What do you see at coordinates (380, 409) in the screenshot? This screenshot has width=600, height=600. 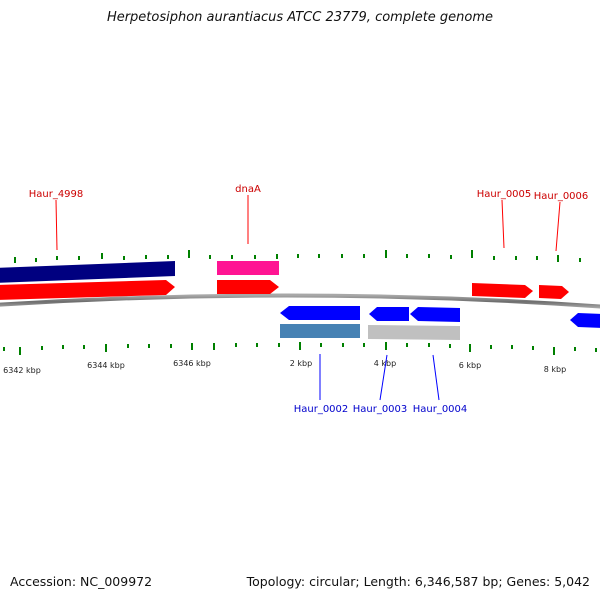 I see `gene-label-haur-0003: Haur_0003` at bounding box center [380, 409].